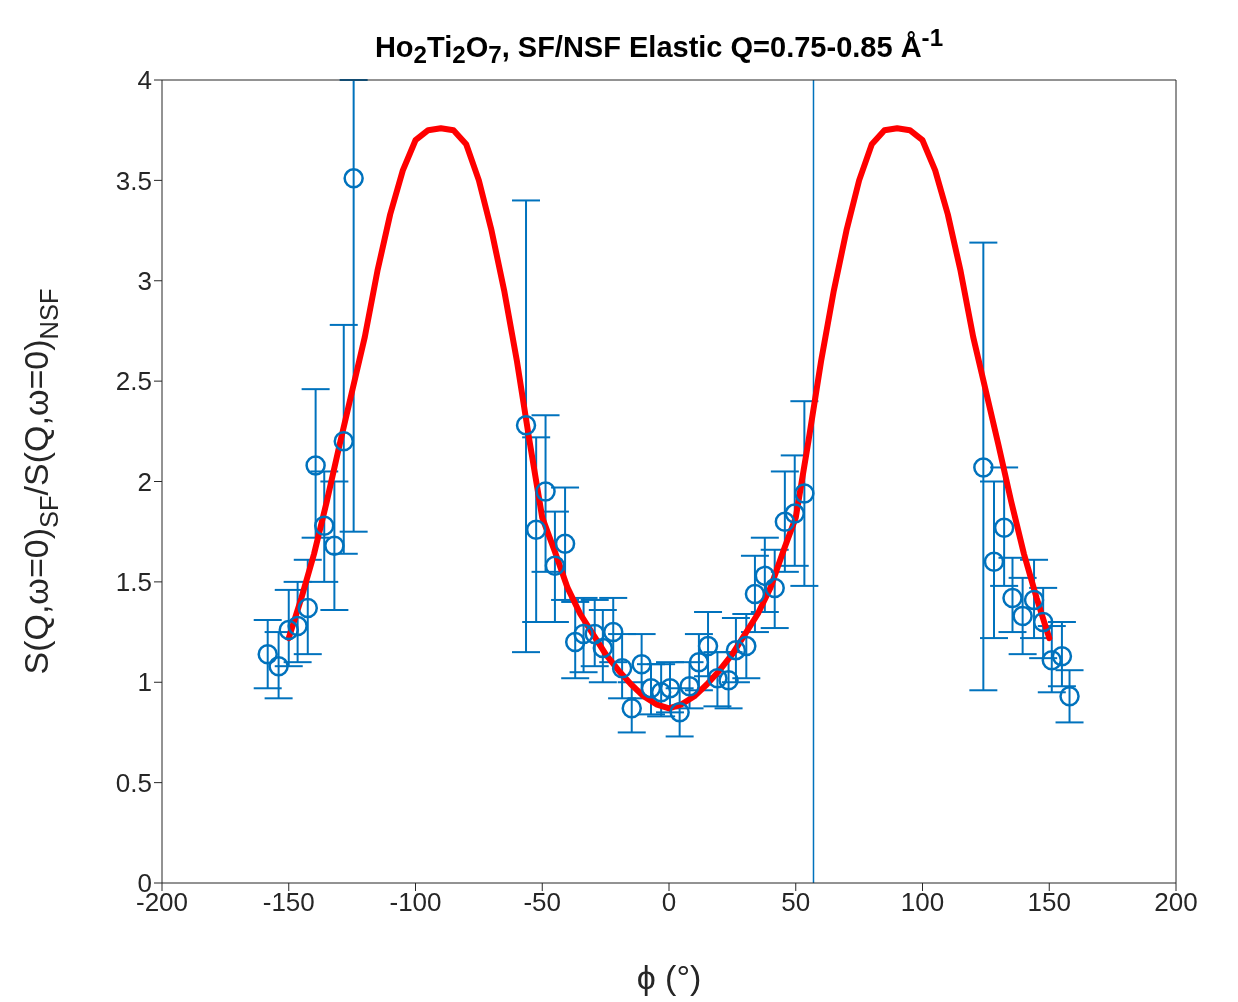  I want to click on x-tick-label: 200, so click(1176, 902).